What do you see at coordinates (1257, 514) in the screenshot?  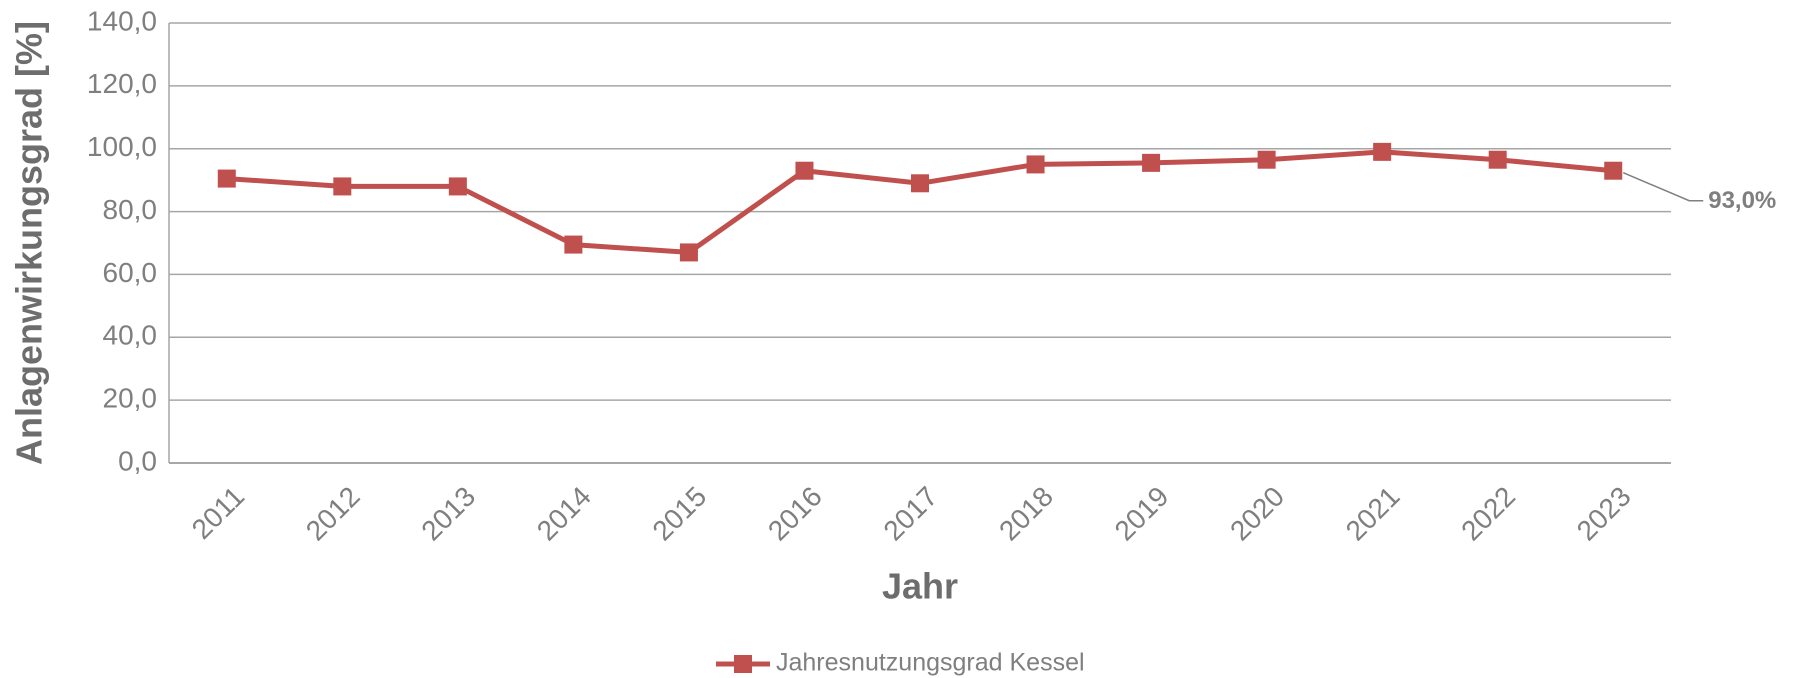 I see `x-tick-label: 2020` at bounding box center [1257, 514].